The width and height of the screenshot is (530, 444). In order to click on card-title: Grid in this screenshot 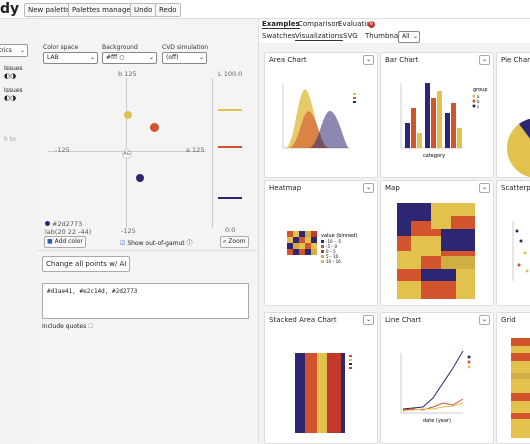, I will do `click(508, 320)`.